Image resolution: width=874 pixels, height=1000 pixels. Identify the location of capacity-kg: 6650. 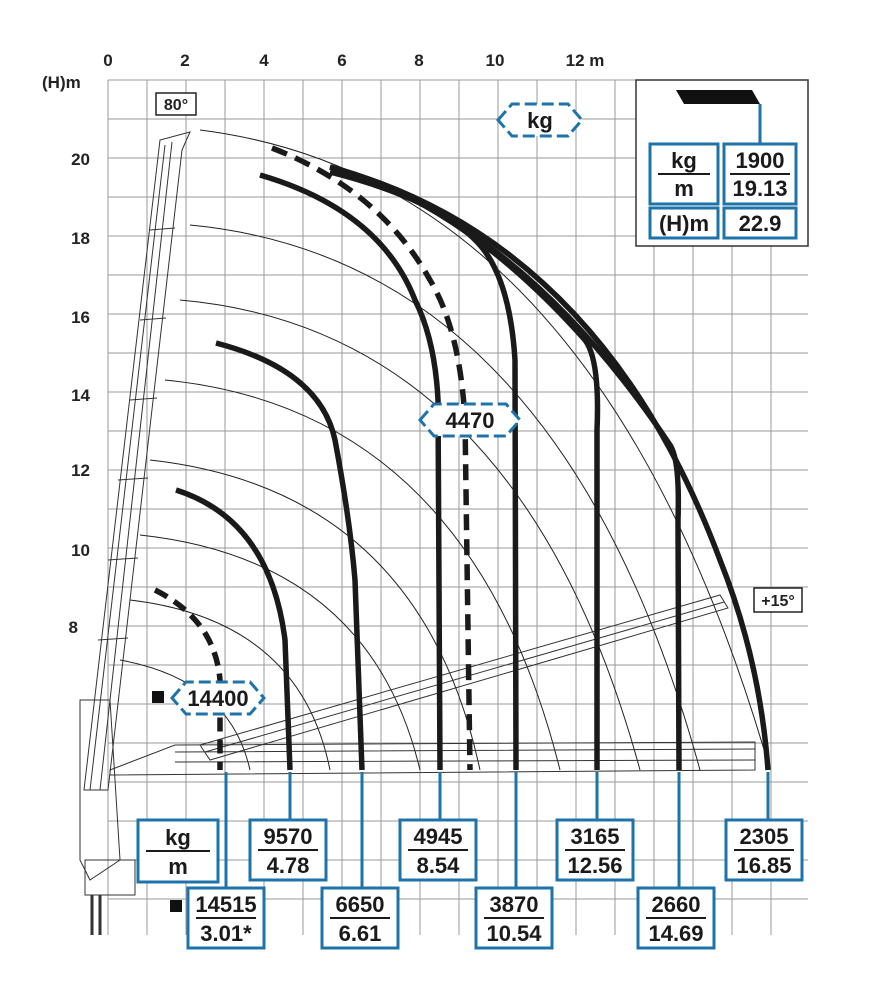
(360, 904).